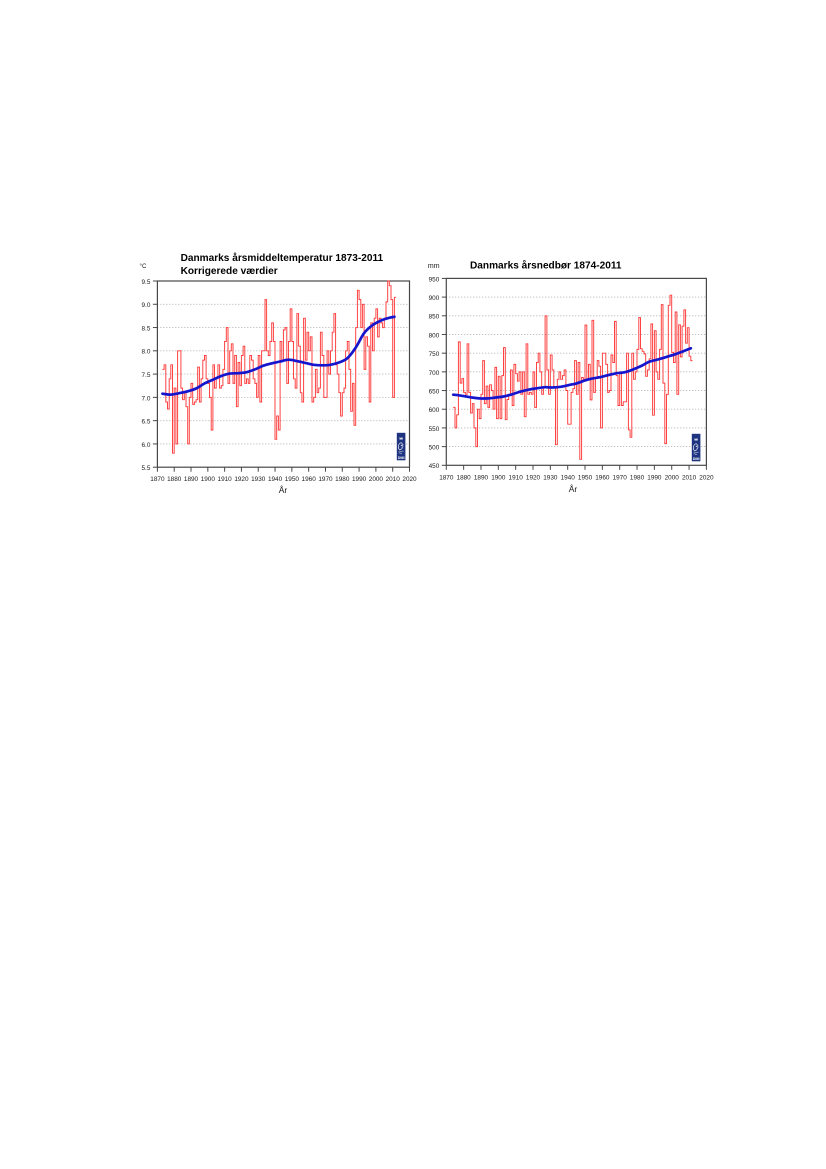  What do you see at coordinates (146, 305) in the screenshot?
I see `svg-text: 9.0` at bounding box center [146, 305].